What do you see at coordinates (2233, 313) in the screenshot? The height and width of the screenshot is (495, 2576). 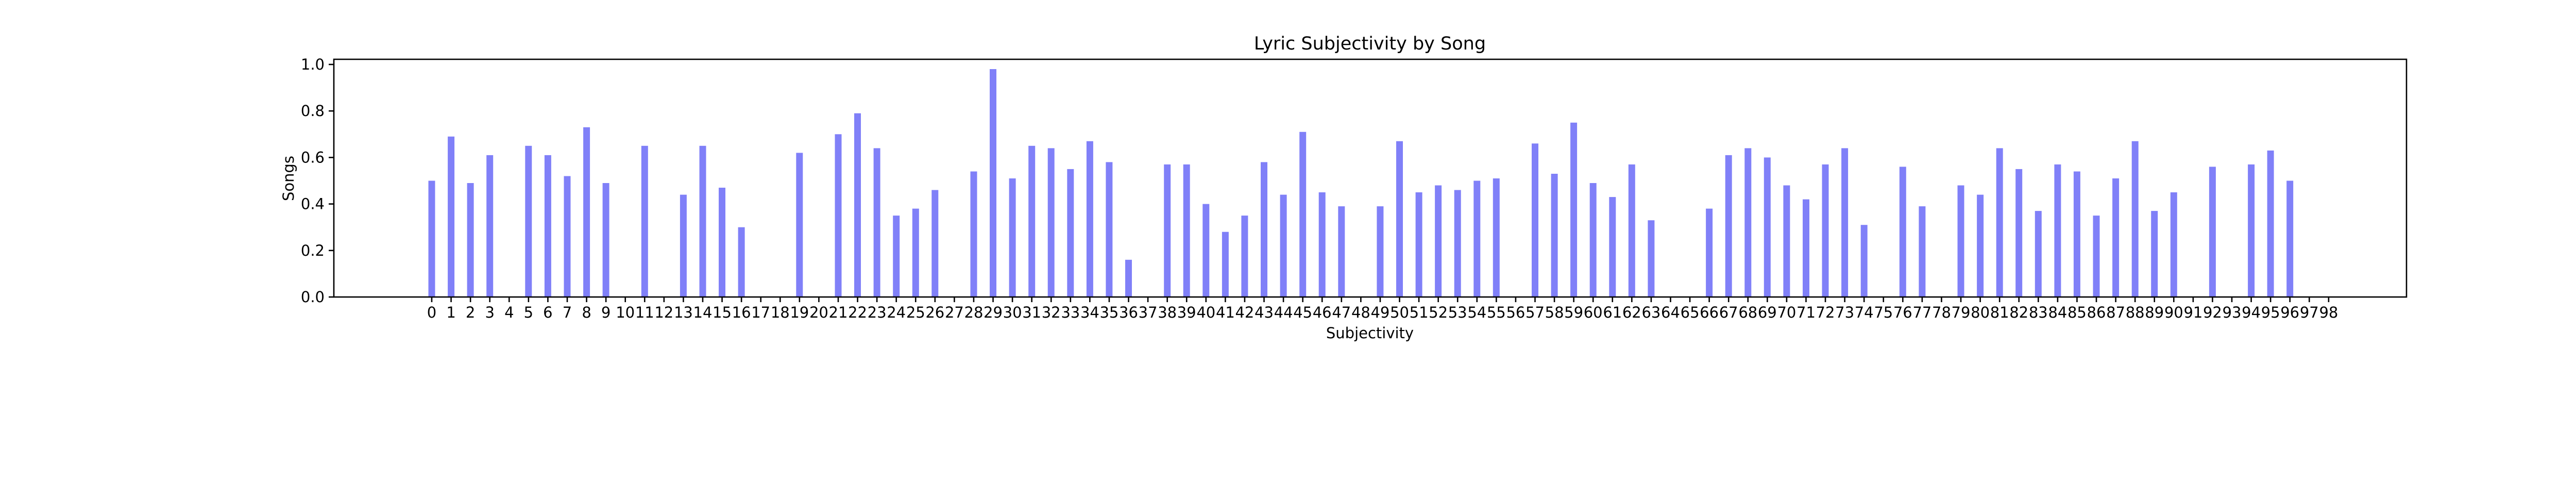 I see `x-tick-label: 93` at bounding box center [2233, 313].